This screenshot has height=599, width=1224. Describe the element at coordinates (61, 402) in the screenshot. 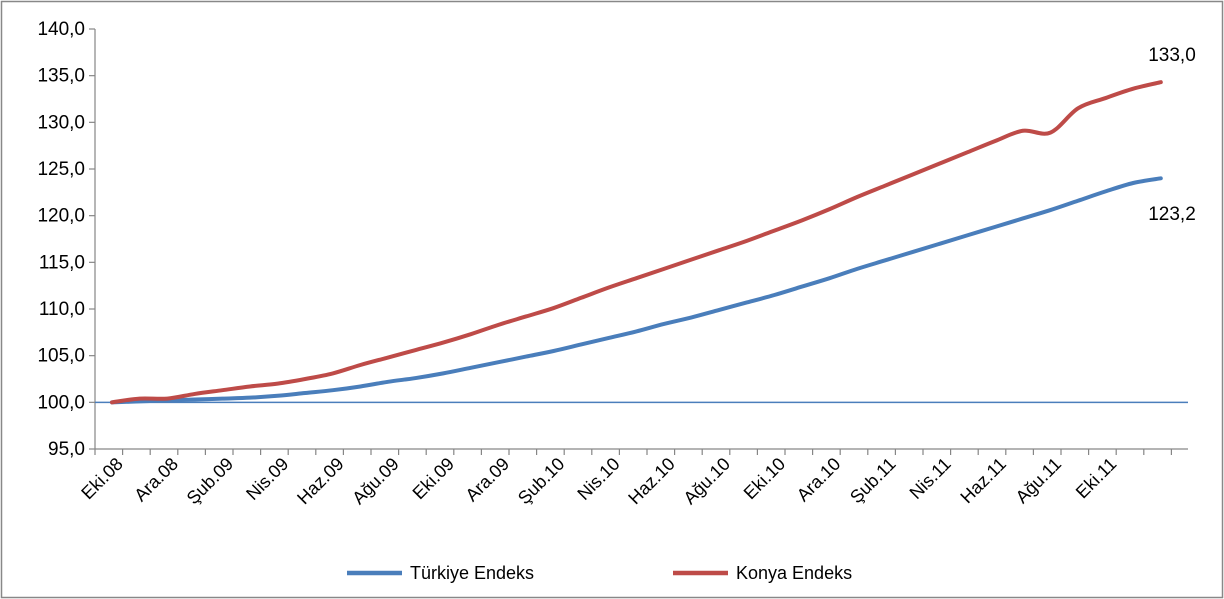

I see `y-tick-label: 100,0` at that location.